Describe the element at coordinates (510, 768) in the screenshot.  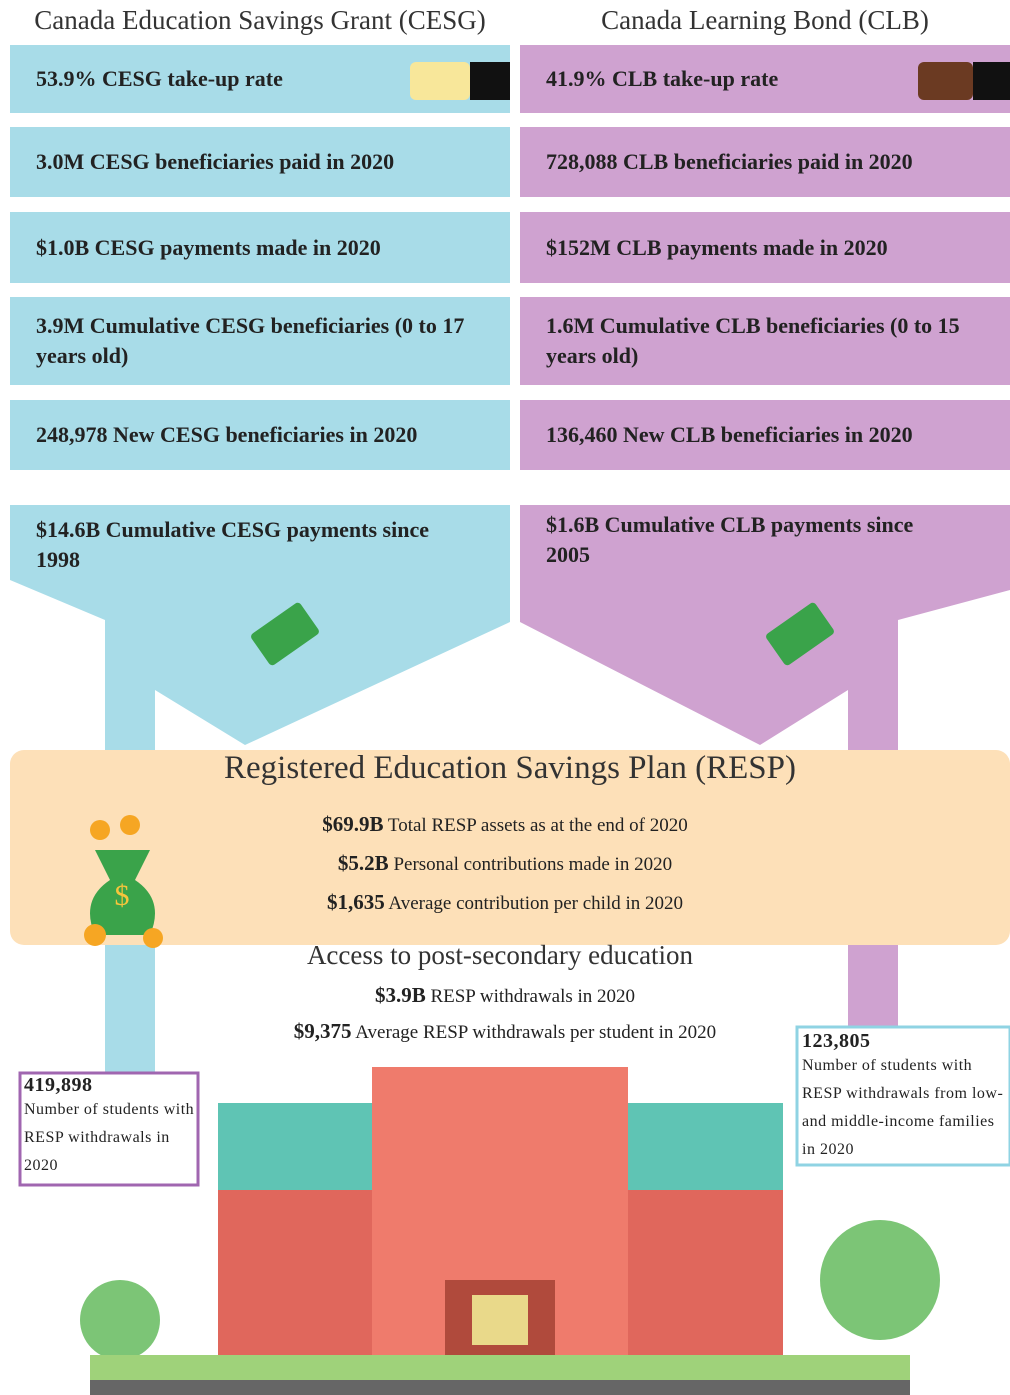
I see `resp-title: Registered Education Savings Plan (RESP)` at that location.